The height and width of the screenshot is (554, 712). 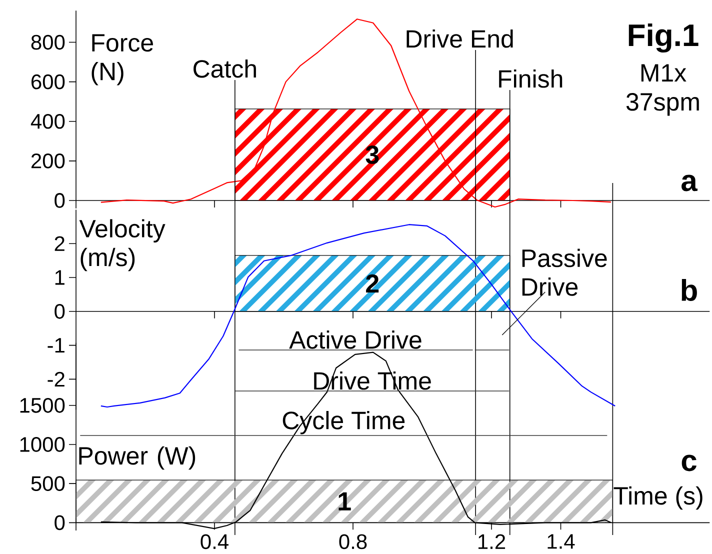 I want to click on y-tick-label: 800, so click(x=48, y=42).